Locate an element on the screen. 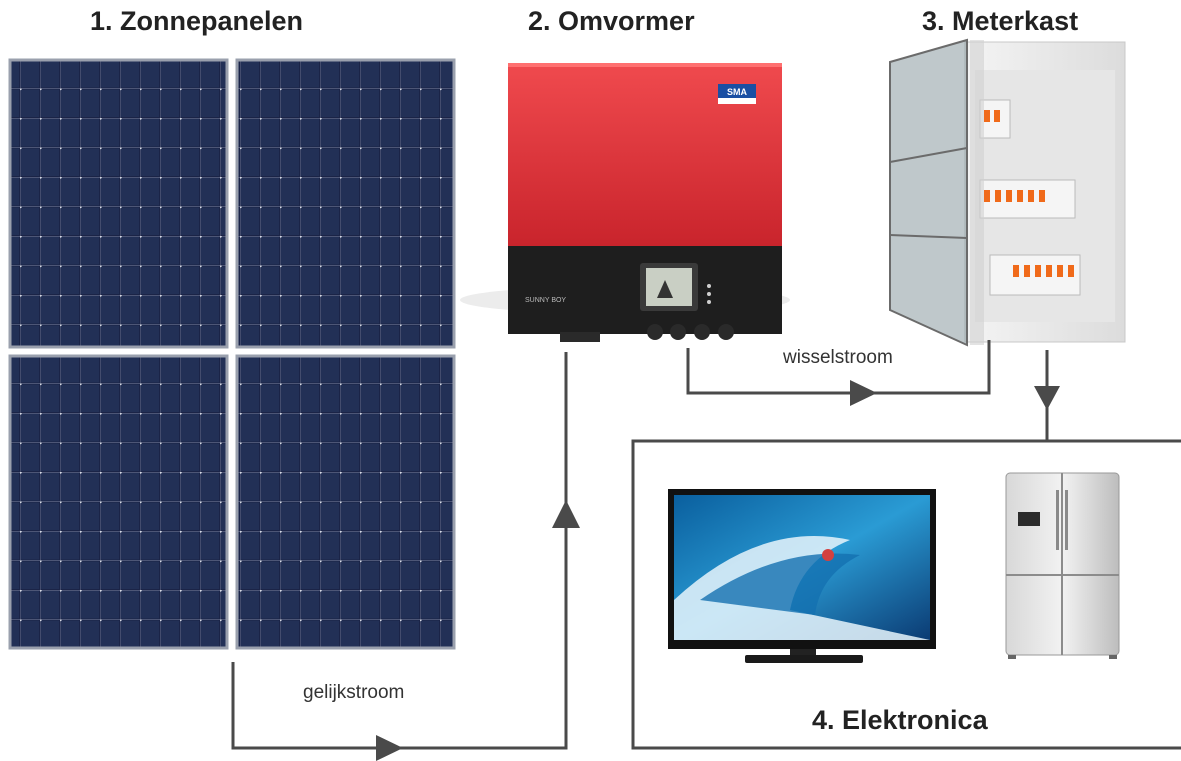  inverter-model: SUNNY BOY is located at coordinates (545, 300).